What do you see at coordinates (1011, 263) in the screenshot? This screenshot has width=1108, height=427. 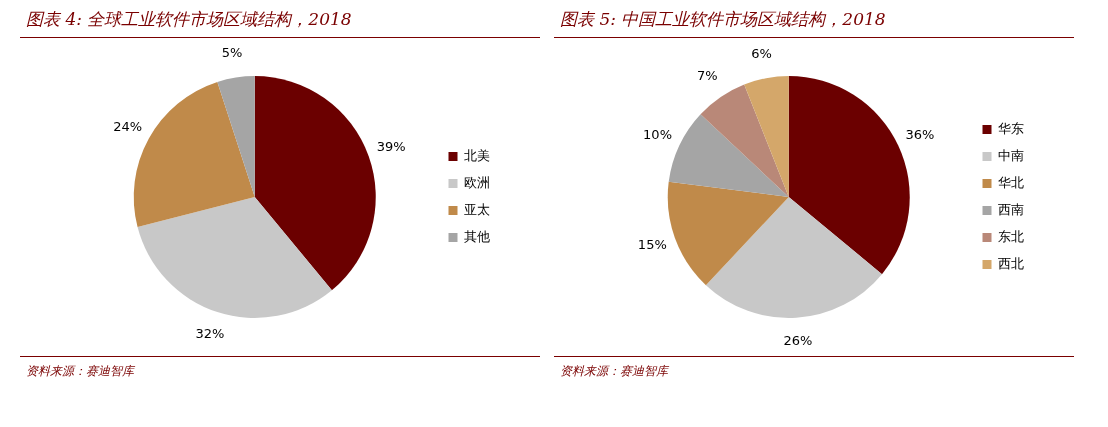 I see `legend-label: 西北` at bounding box center [1011, 263].